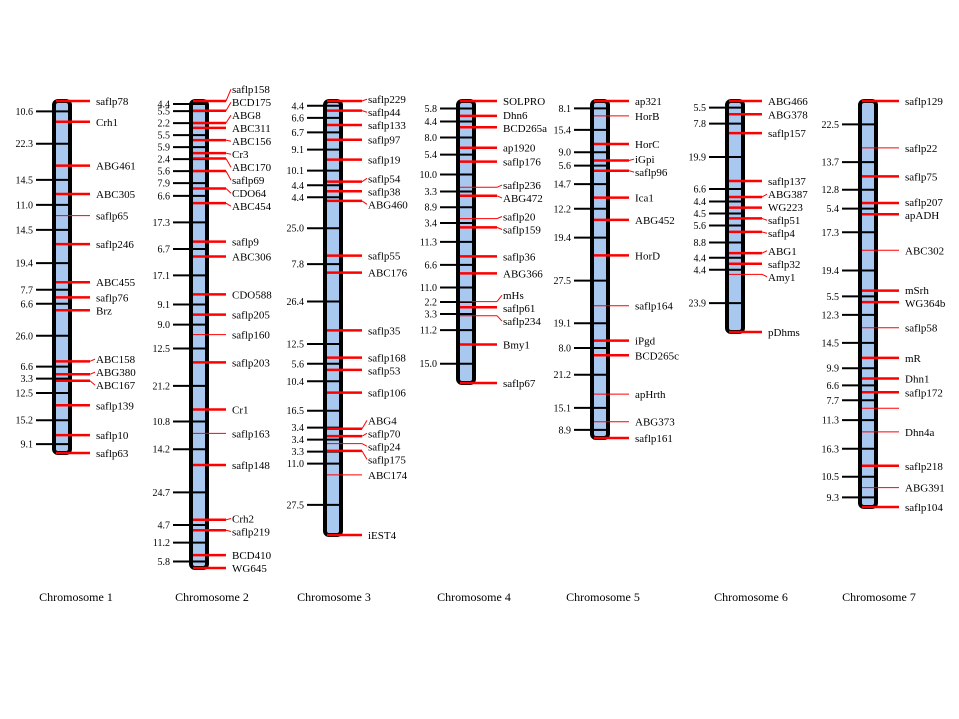 This screenshot has width=959, height=719. Describe the element at coordinates (384, 331) in the screenshot. I see `marker-label: saflp35` at that location.